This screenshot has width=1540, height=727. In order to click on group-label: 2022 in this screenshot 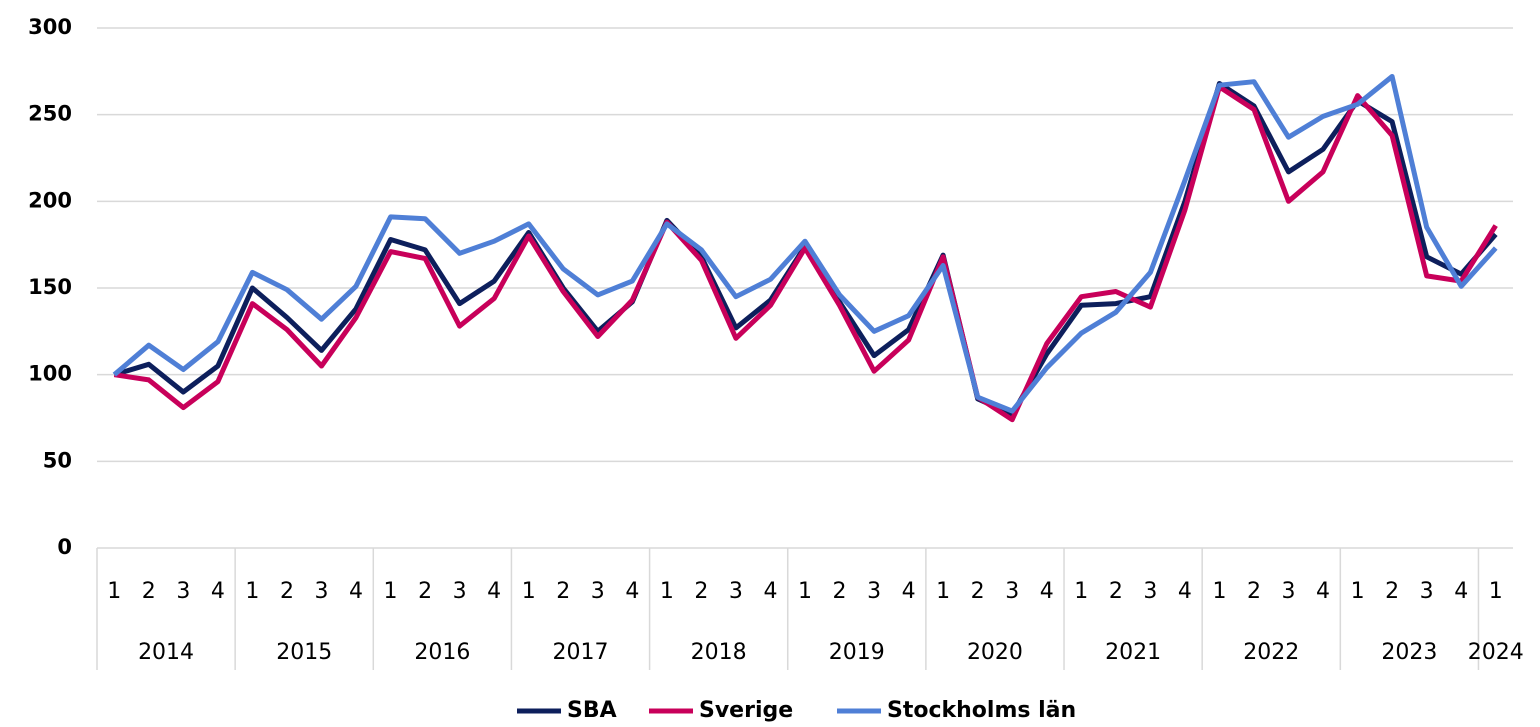, I will do `click(1271, 652)`.